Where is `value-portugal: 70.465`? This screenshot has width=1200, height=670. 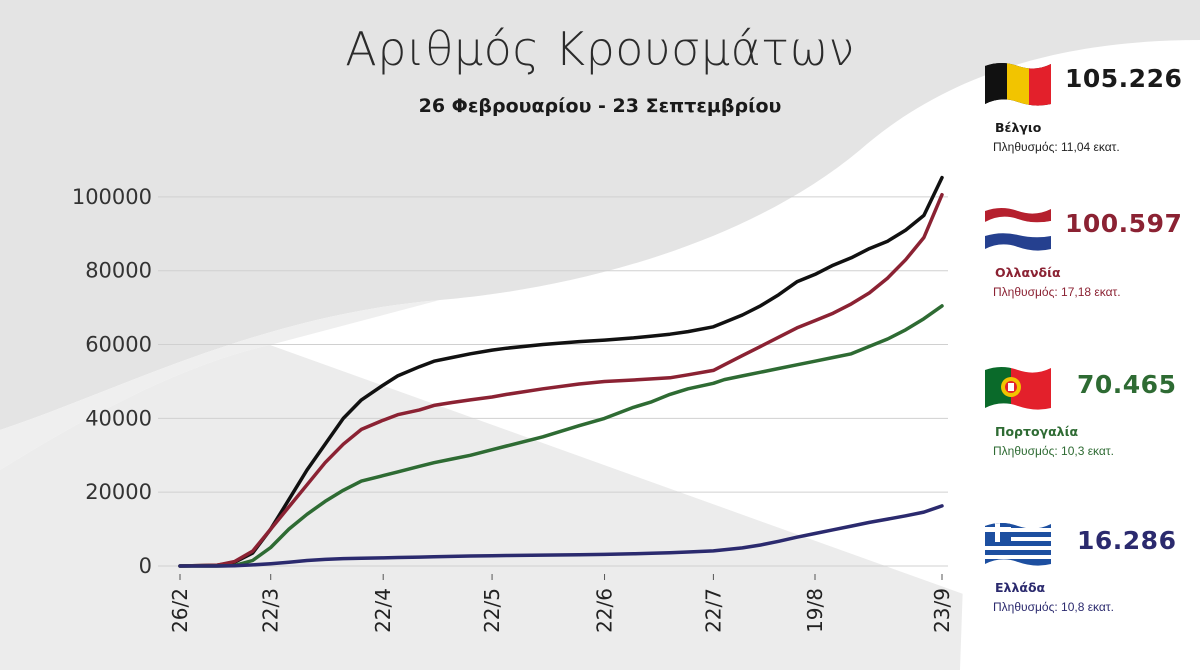 value-portugal: 70.465 is located at coordinates (1127, 384).